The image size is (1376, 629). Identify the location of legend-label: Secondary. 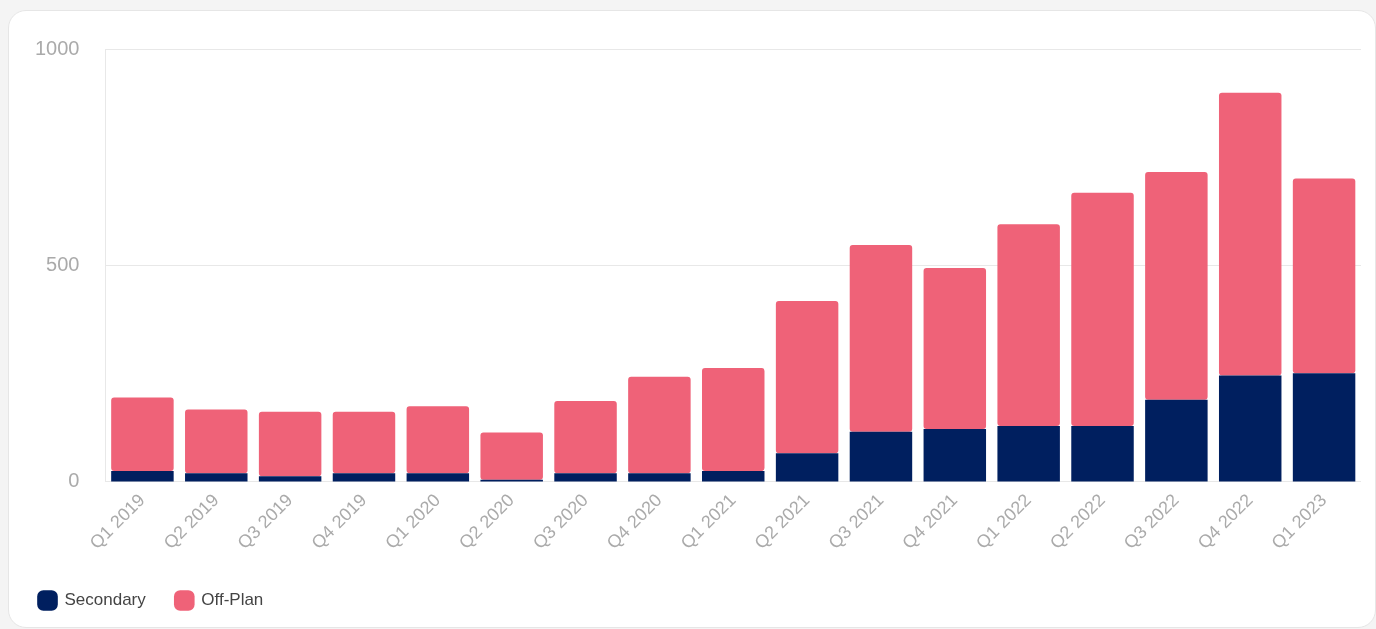
(105, 600).